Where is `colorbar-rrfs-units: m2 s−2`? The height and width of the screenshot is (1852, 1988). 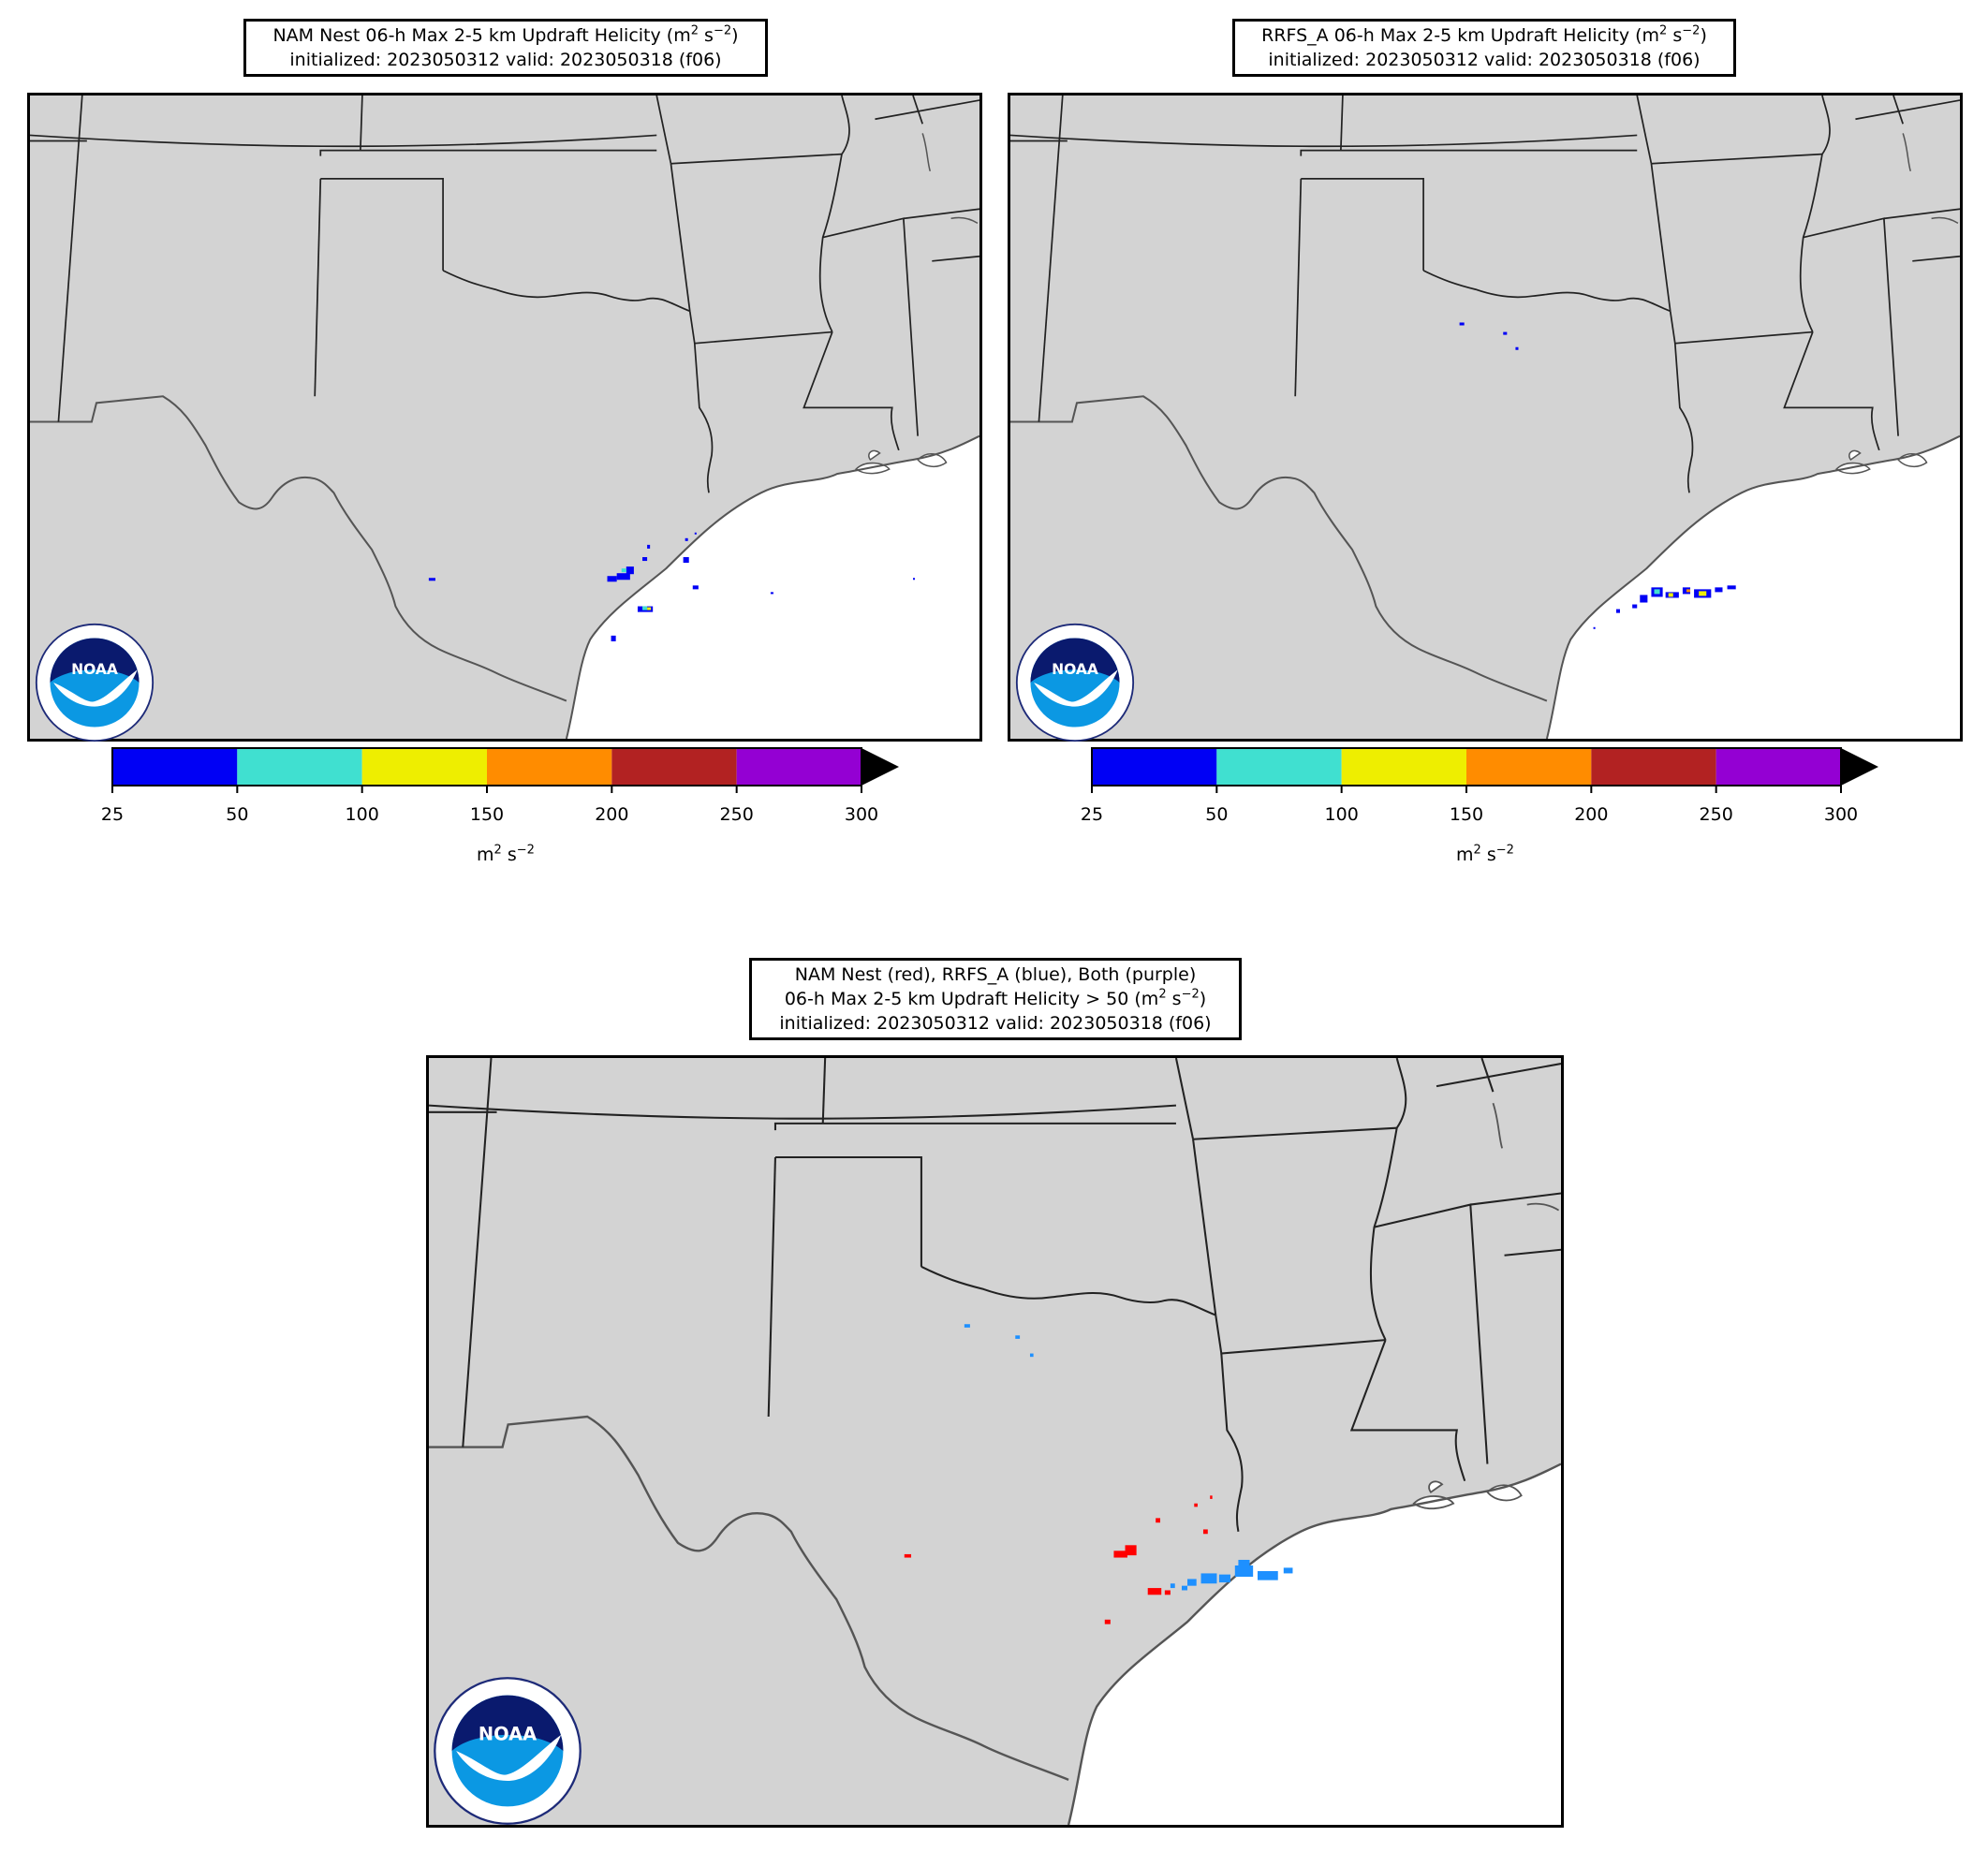
colorbar-rrfs-units: m2 s−2 is located at coordinates (1485, 854).